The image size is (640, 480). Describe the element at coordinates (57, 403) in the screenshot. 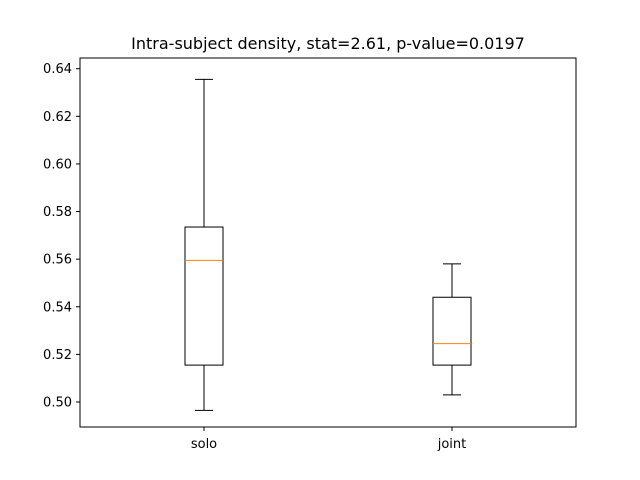

I see `y-tick-label: 0.50` at that location.